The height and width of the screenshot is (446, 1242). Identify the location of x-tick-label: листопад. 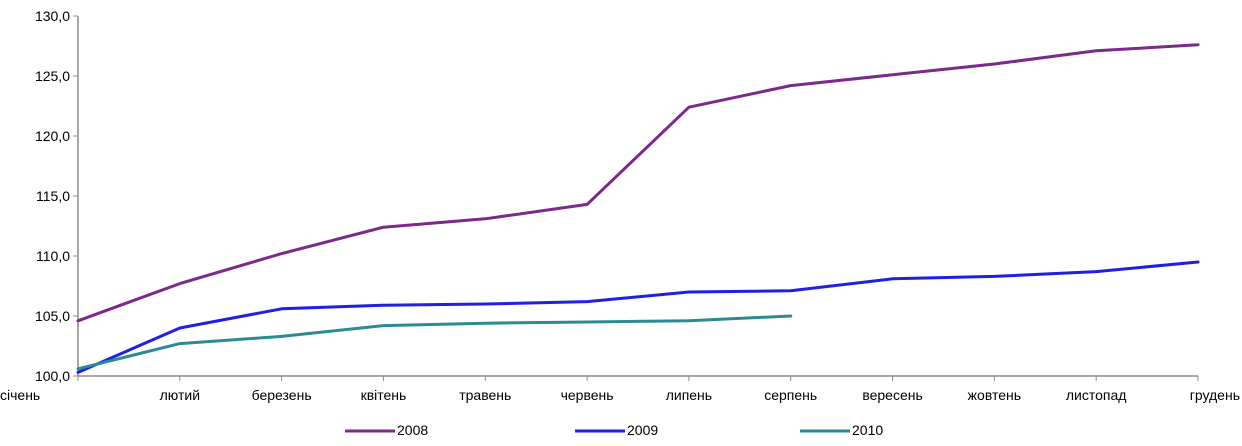
(1096, 395).